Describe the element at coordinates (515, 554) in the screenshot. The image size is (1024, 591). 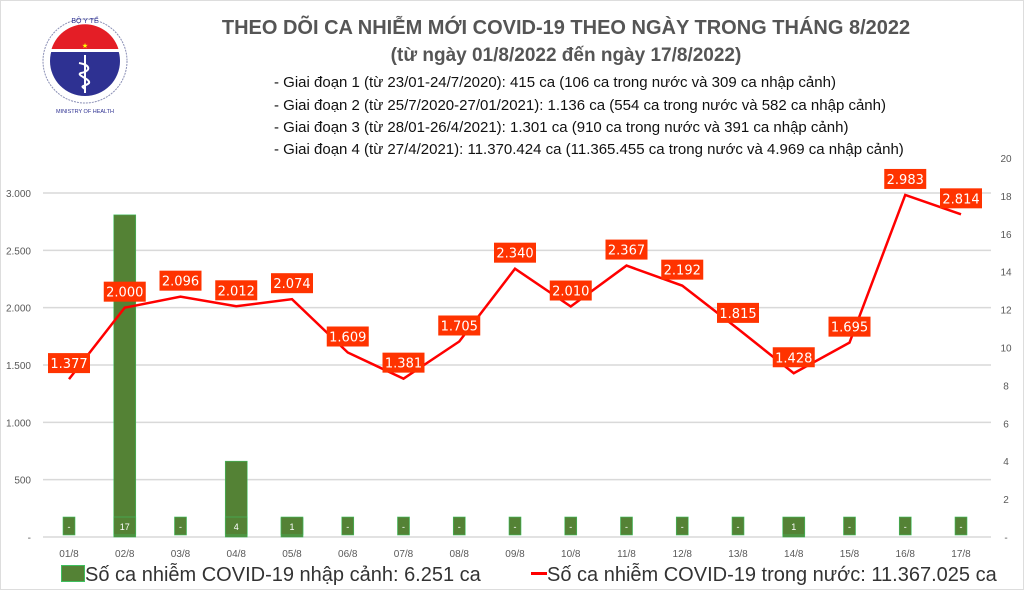
I see `x-axis-tick: 09/8` at that location.